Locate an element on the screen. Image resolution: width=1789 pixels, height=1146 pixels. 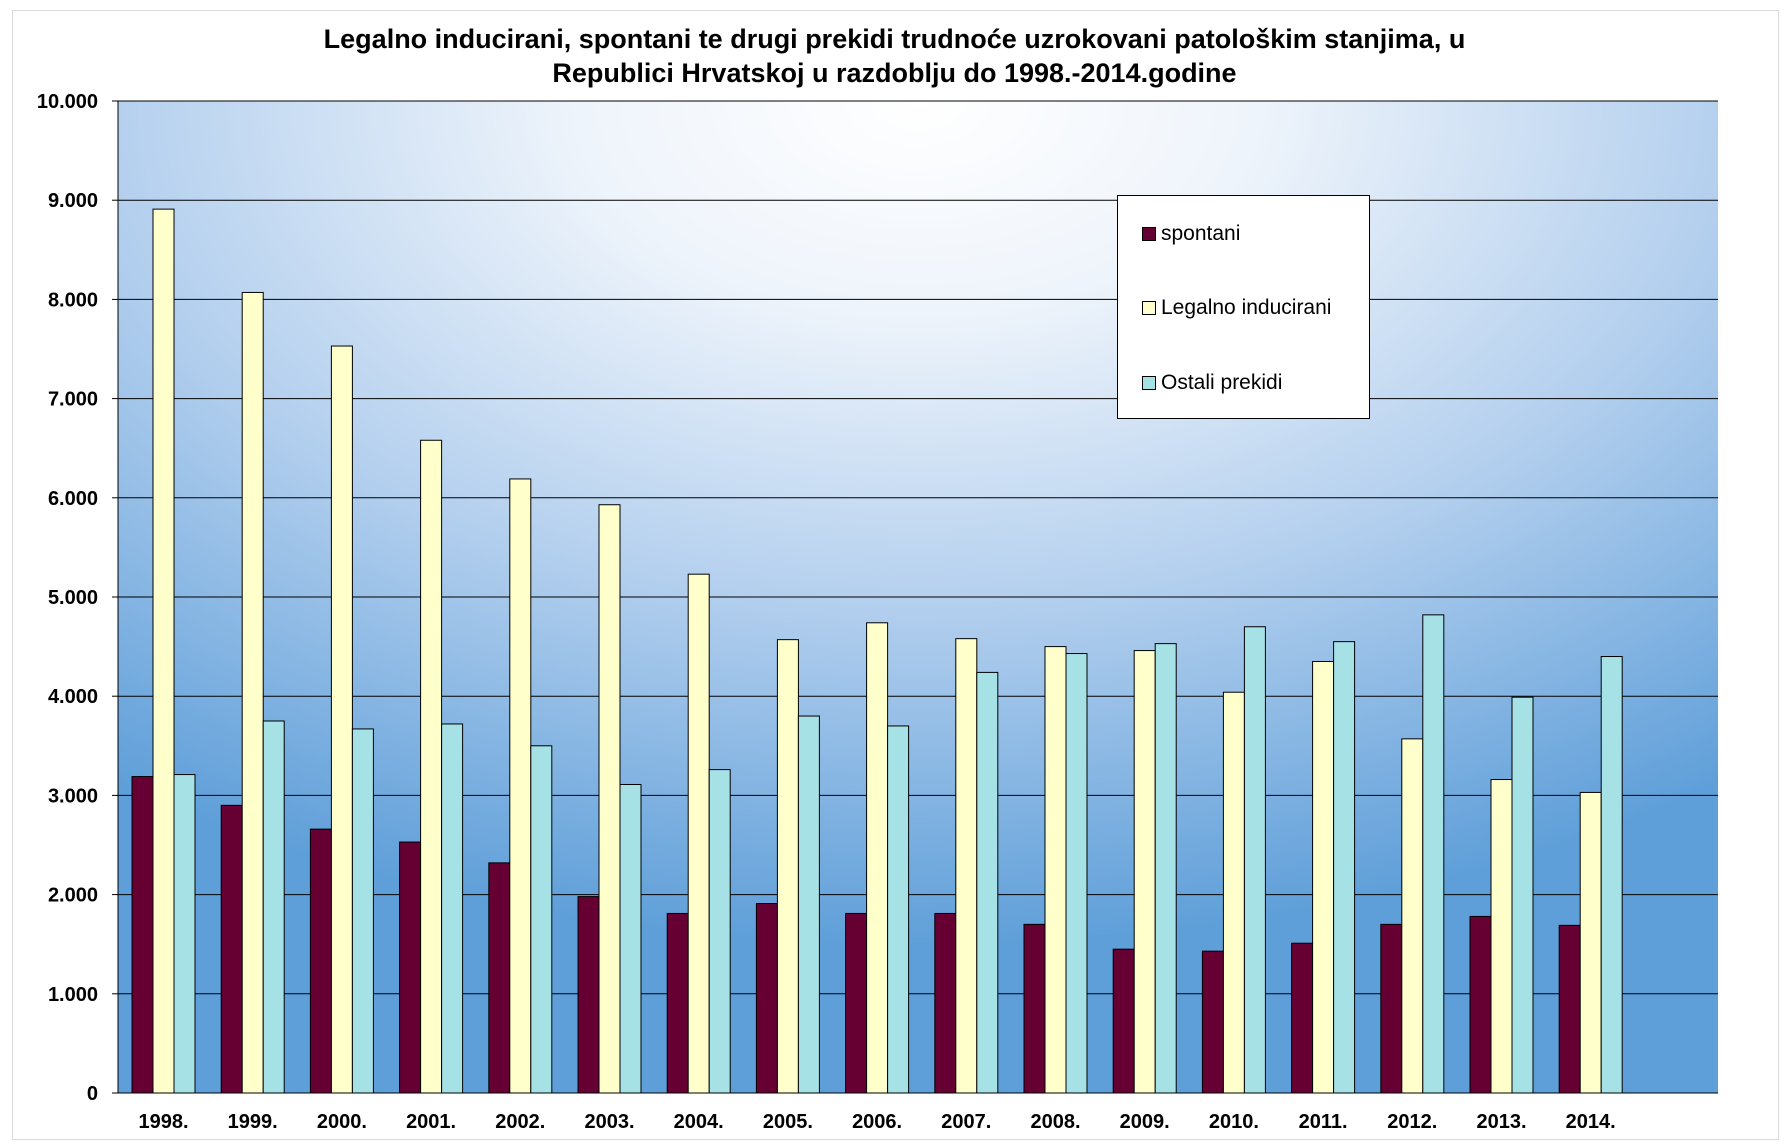
y-tick-label: 8.000 is located at coordinates (73, 300).